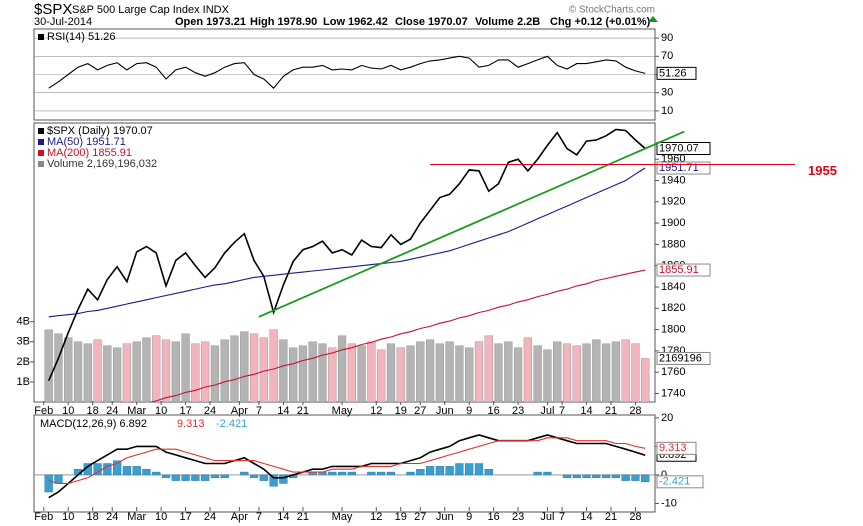  I want to click on x-tick-label: 17, so click(185, 411).